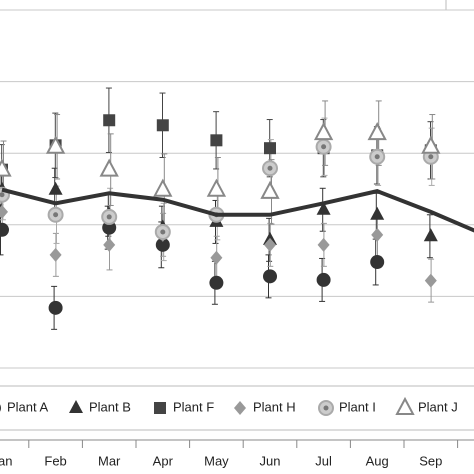 This screenshot has height=474, width=474. What do you see at coordinates (110, 406) in the screenshot?
I see `legend-label: Plant B` at bounding box center [110, 406].